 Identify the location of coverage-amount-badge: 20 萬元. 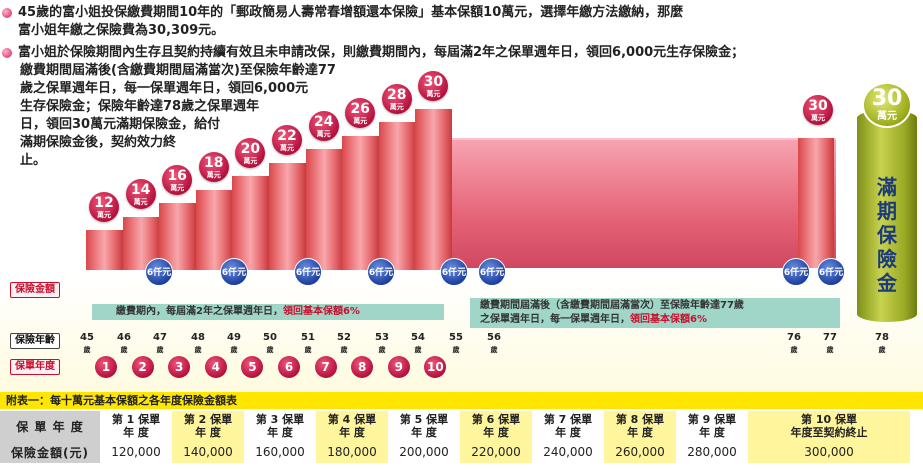
(250, 153).